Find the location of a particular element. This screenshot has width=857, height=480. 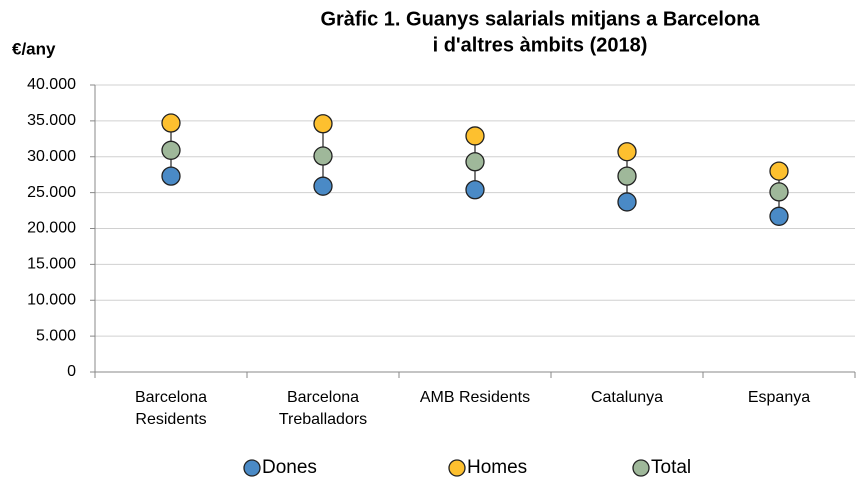

y-tick-label: 35.000 is located at coordinates (51, 120).